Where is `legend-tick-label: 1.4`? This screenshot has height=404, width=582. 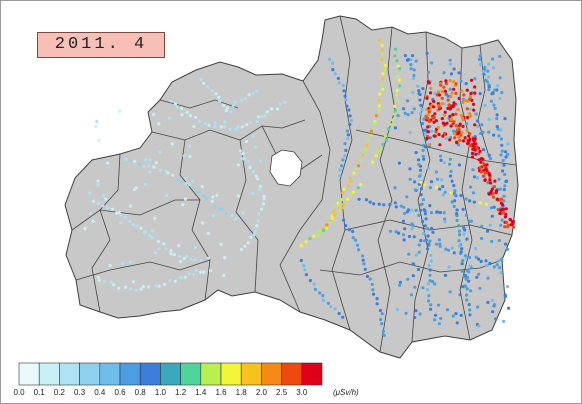
legend-tick-label: 1.4 is located at coordinates (201, 392).